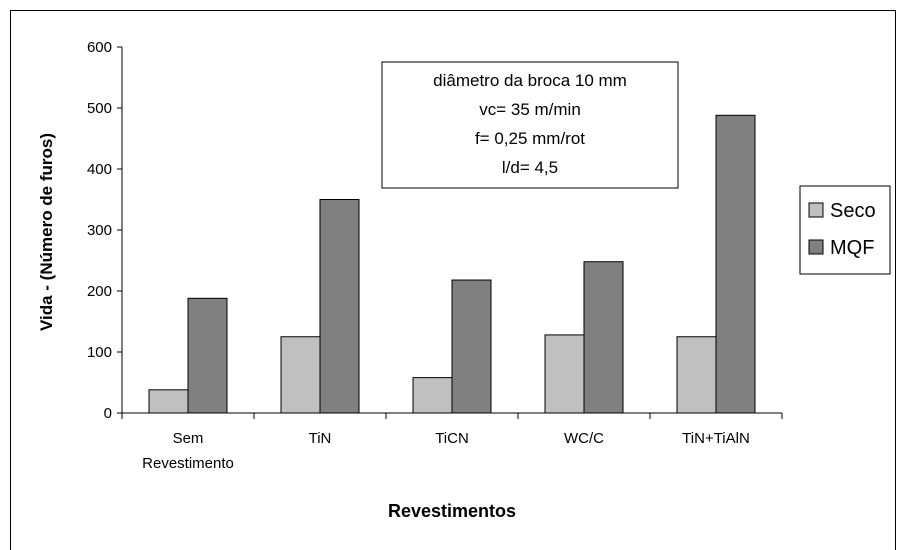 The width and height of the screenshot is (898, 550). Describe the element at coordinates (852, 248) in the screenshot. I see `legend-label-mqf: MQF` at that location.